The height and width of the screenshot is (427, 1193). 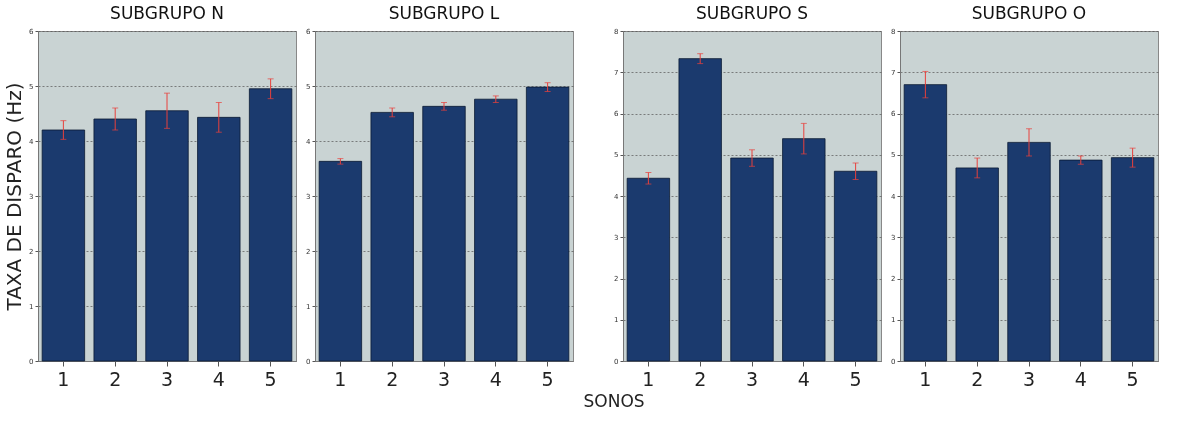 What do you see at coordinates (614, 400) in the screenshot?
I see `x-axis-title: SONOS` at bounding box center [614, 400].